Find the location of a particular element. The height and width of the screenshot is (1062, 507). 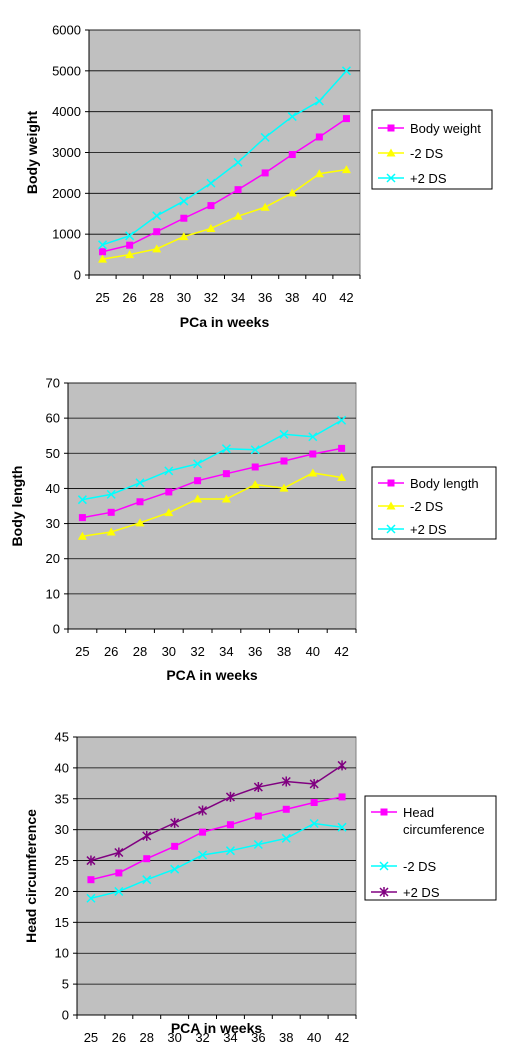

legend-label: +2 DS is located at coordinates (428, 178).